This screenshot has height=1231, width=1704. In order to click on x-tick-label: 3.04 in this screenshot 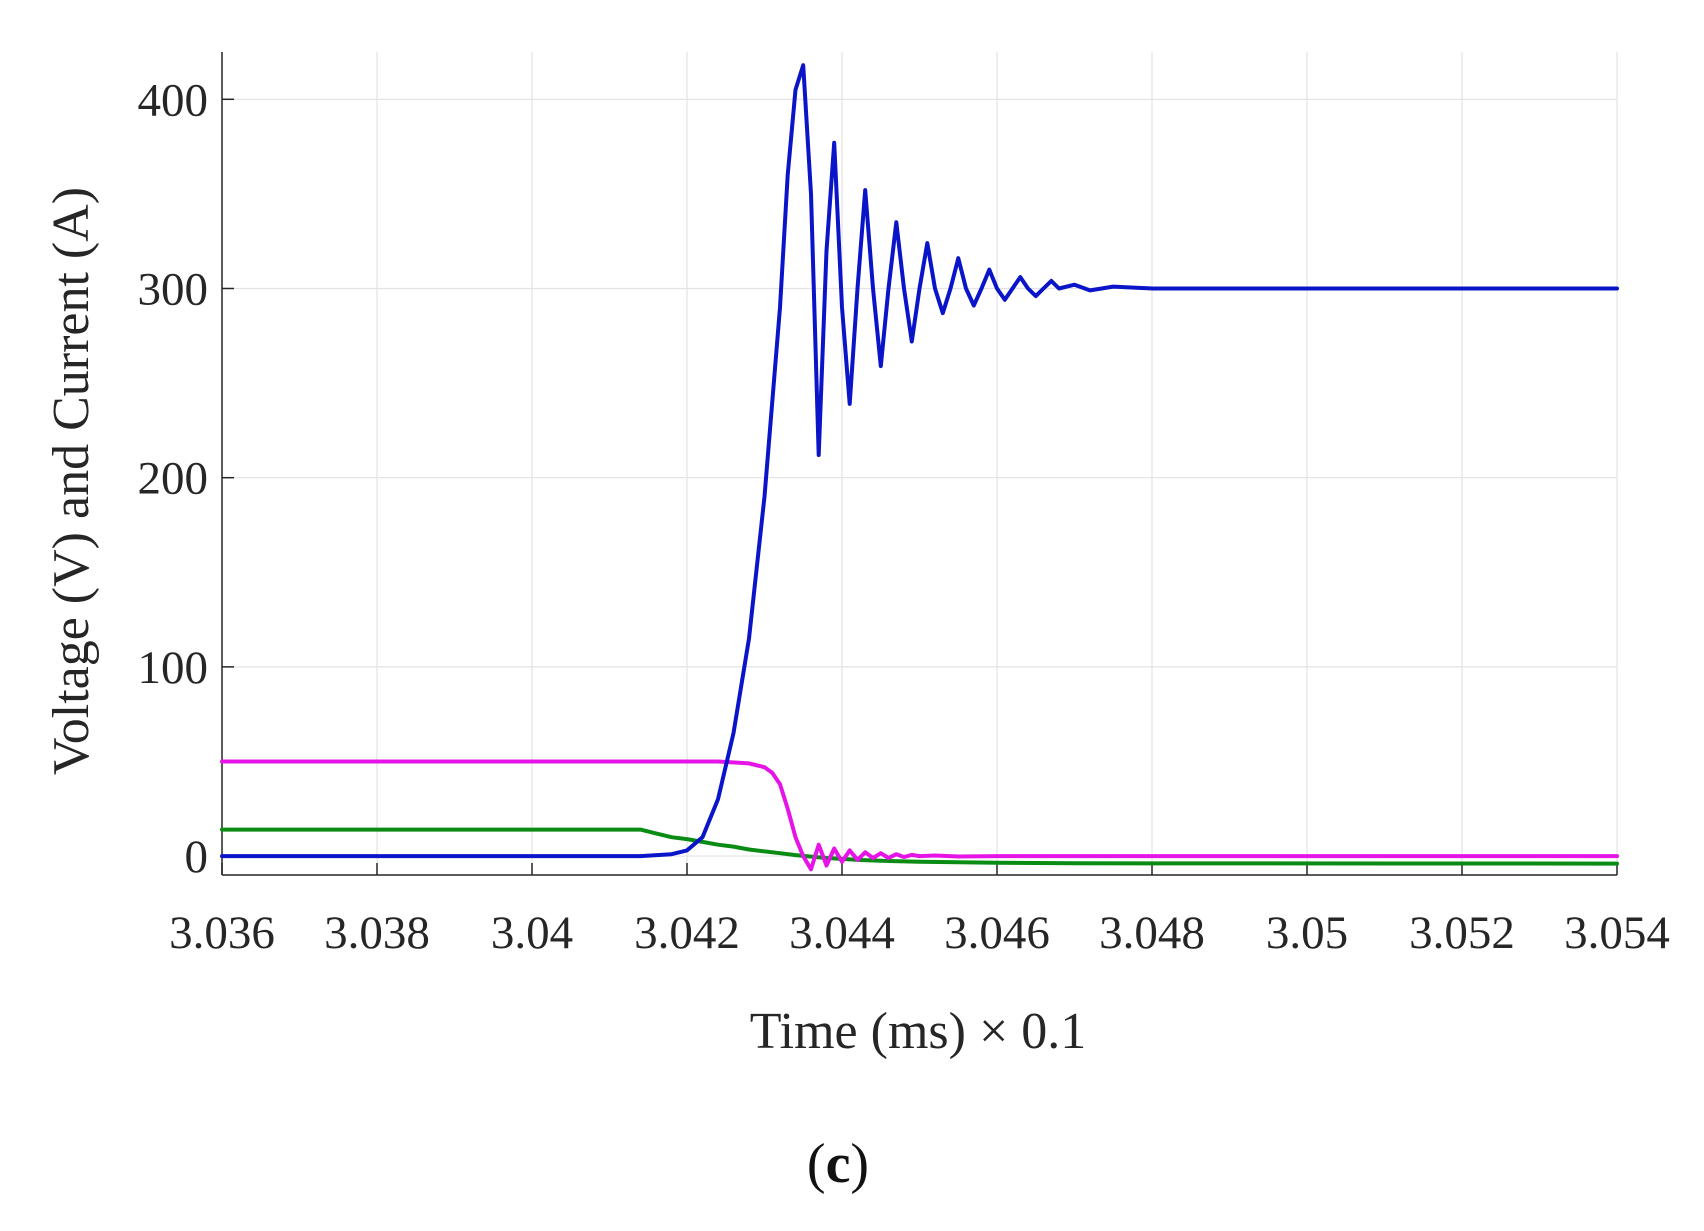, I will do `click(532, 933)`.